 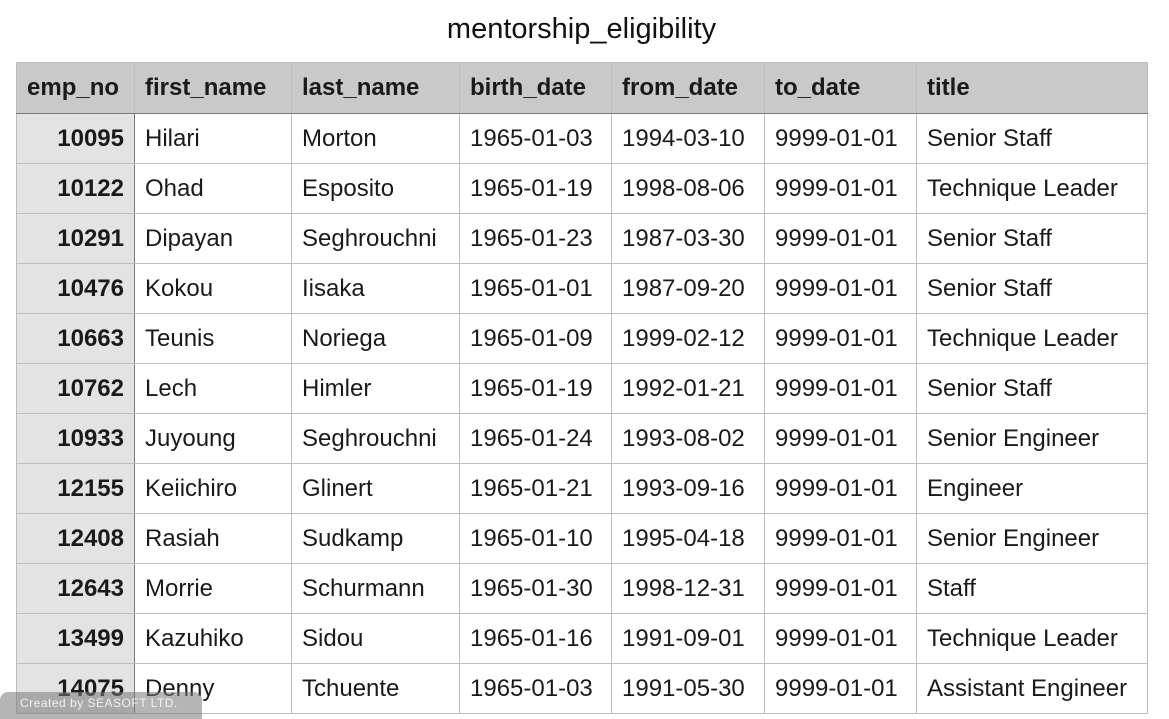 What do you see at coordinates (688, 238) in the screenshot?
I see `cell-from-date: 1987-03-30` at bounding box center [688, 238].